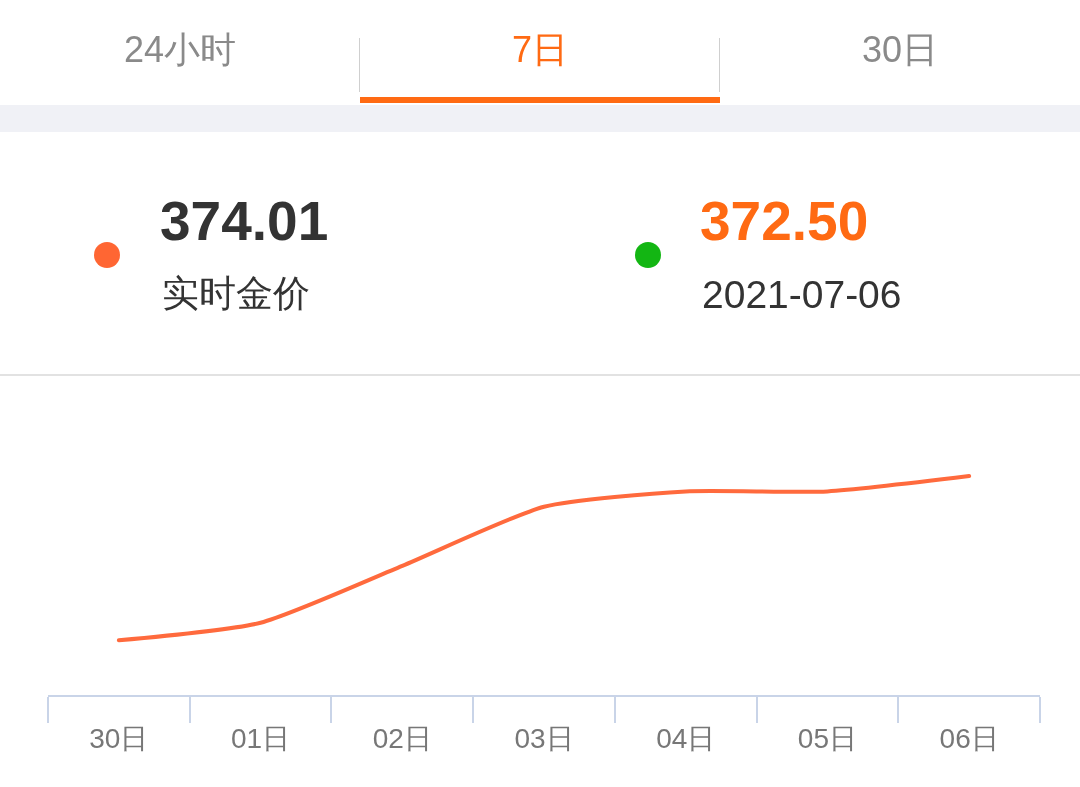 The width and height of the screenshot is (1080, 787). Describe the element at coordinates (686, 738) in the screenshot. I see `x-tick-label: 04日` at that location.